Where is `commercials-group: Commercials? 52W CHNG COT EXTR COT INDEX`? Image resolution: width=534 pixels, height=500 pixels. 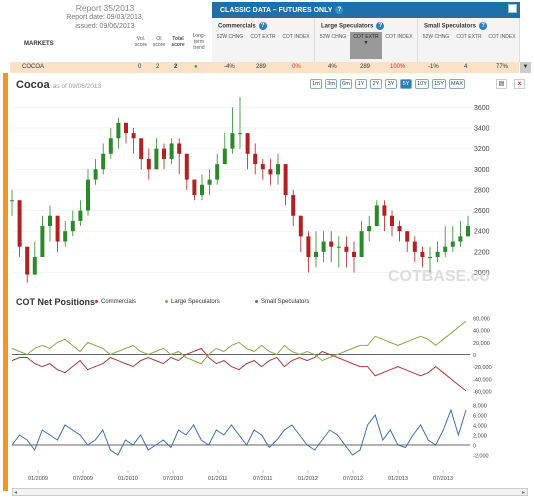
commercials-group: Commercials? 52W CHNG COT EXTR COT INDEX is located at coordinates (263, 40).